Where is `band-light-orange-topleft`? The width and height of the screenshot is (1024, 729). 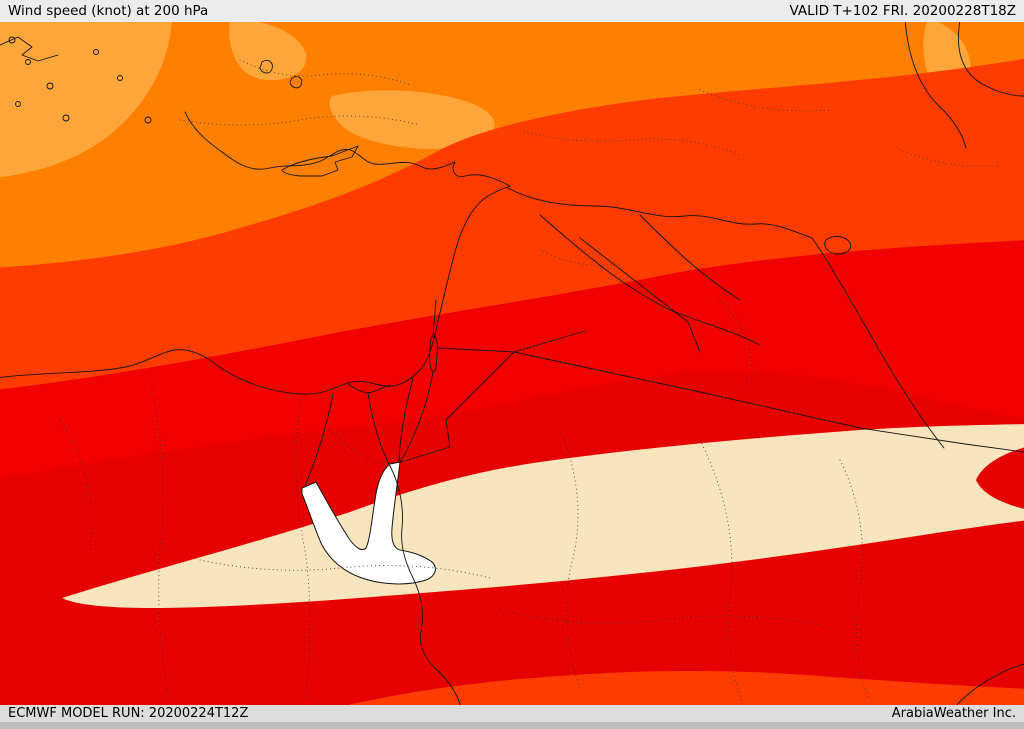 band-light-orange-topleft is located at coordinates (86, 98).